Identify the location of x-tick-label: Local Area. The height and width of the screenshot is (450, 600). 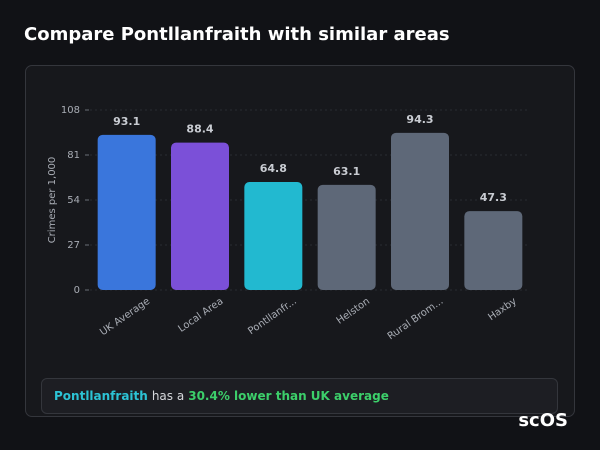
(200, 315).